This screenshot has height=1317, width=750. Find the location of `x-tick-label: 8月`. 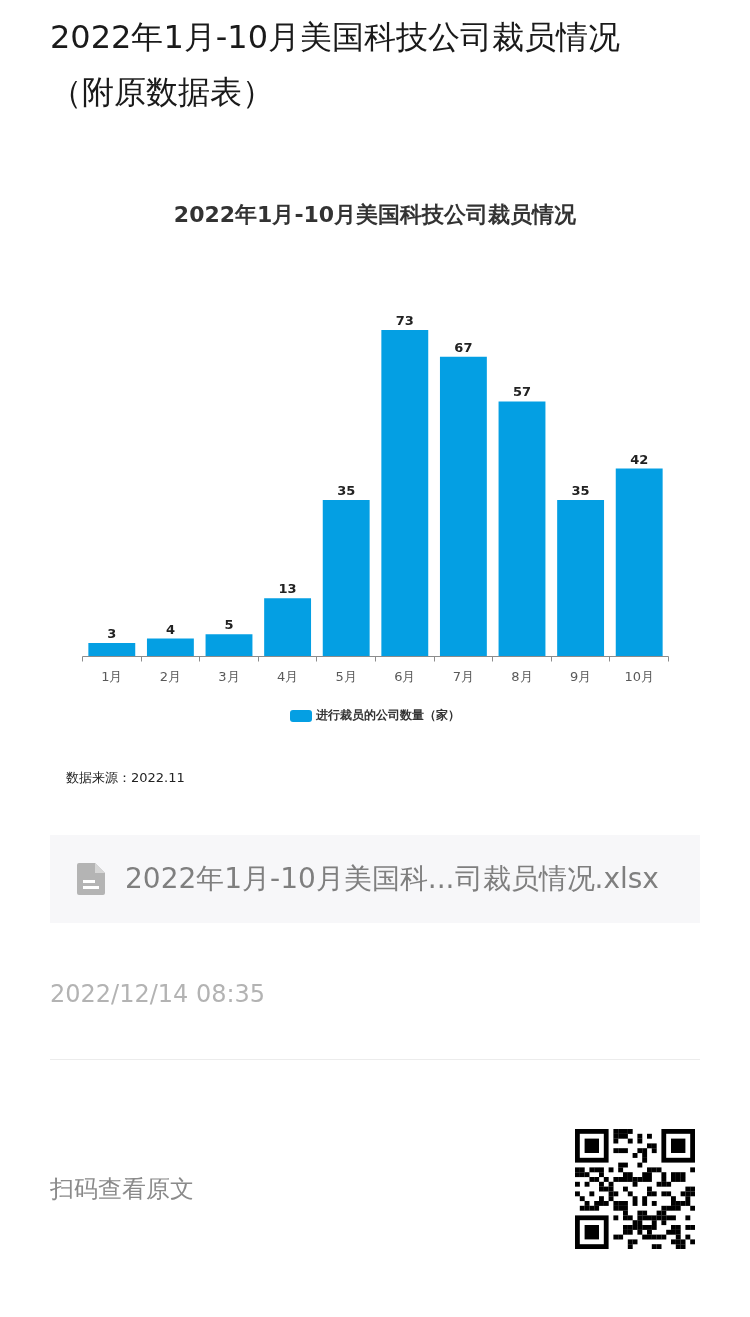

x-tick-label: 8月 is located at coordinates (522, 676).